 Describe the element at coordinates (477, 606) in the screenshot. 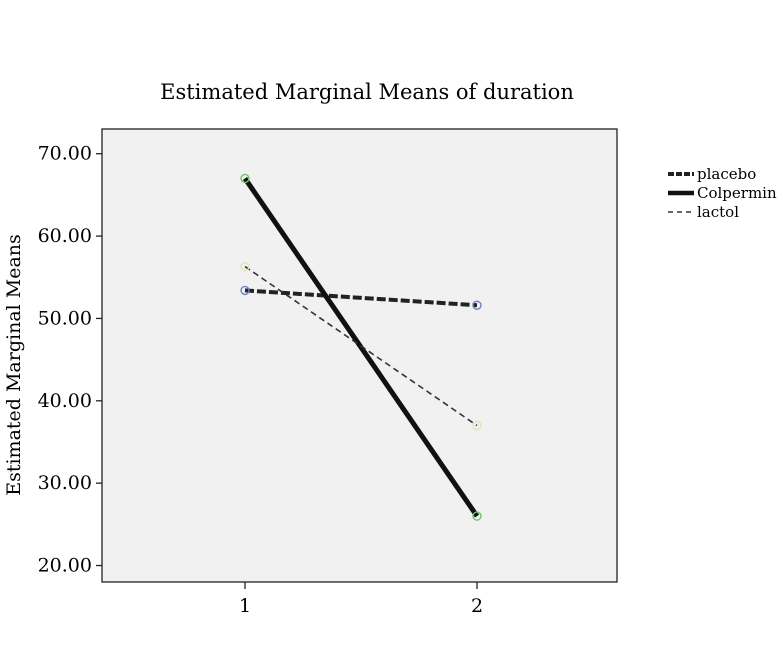

I see `x-tick-label: 2` at that location.